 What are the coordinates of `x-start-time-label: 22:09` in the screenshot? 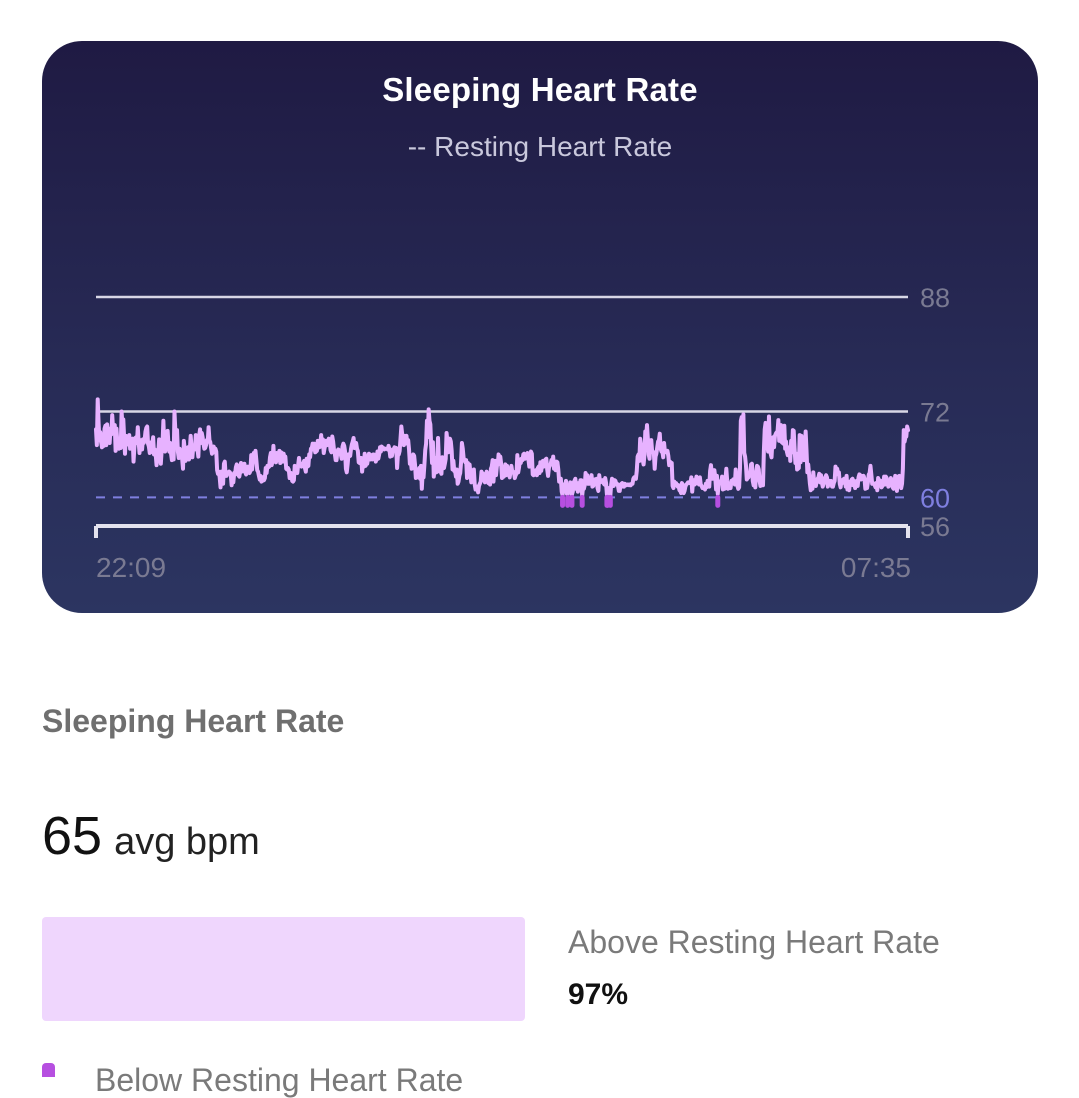 It's located at (131, 567).